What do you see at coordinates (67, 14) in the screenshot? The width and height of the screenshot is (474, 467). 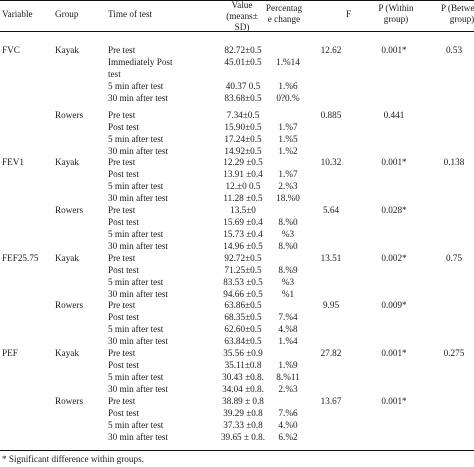 I see `header-group: Group` at bounding box center [67, 14].